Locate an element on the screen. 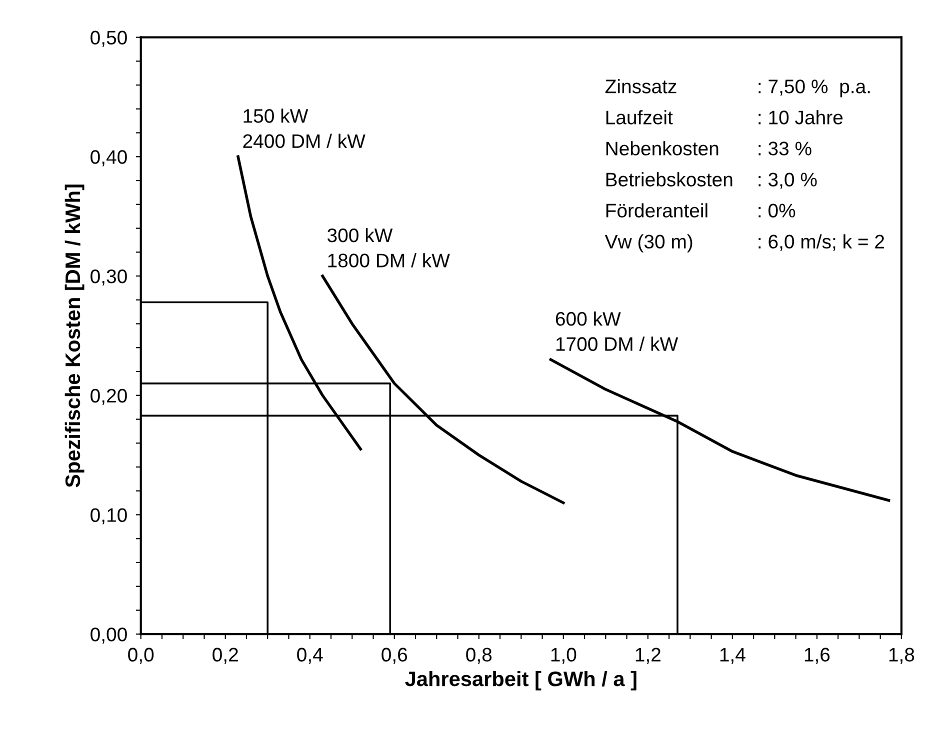 The width and height of the screenshot is (939, 746). y-tick-label: 0,00 is located at coordinates (108, 636).